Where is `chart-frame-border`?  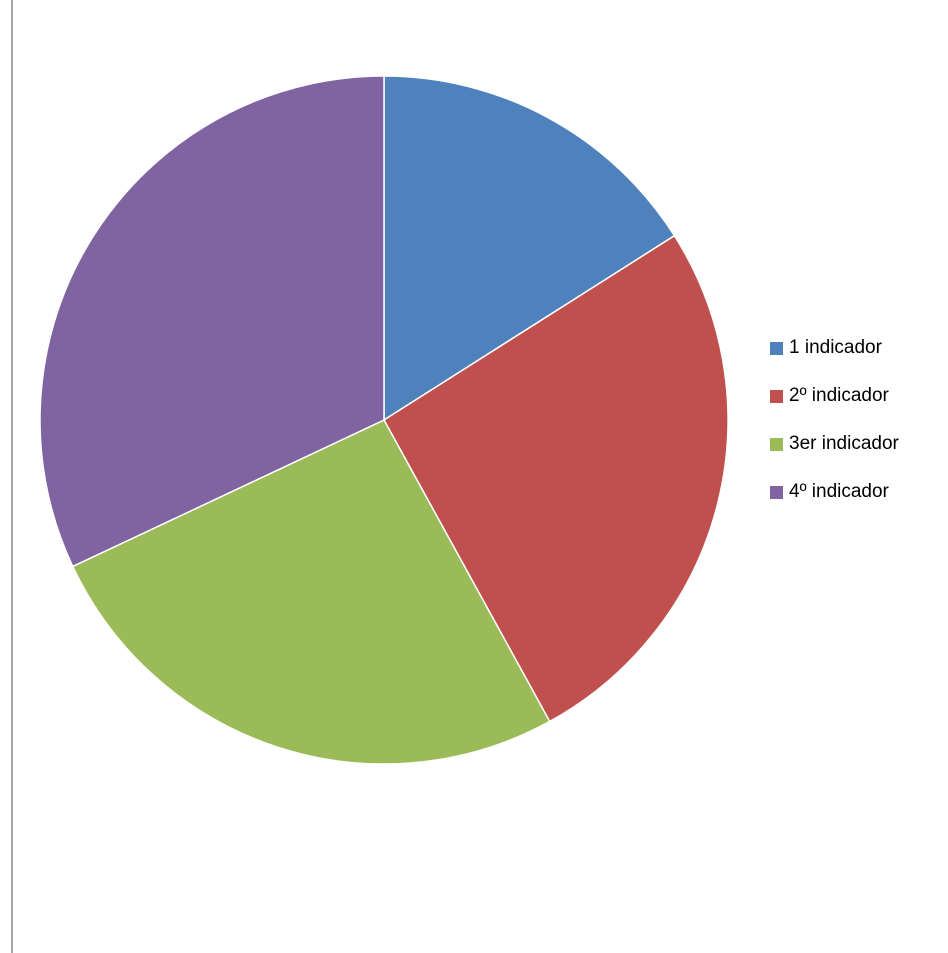
chart-frame-border is located at coordinates (12, 476).